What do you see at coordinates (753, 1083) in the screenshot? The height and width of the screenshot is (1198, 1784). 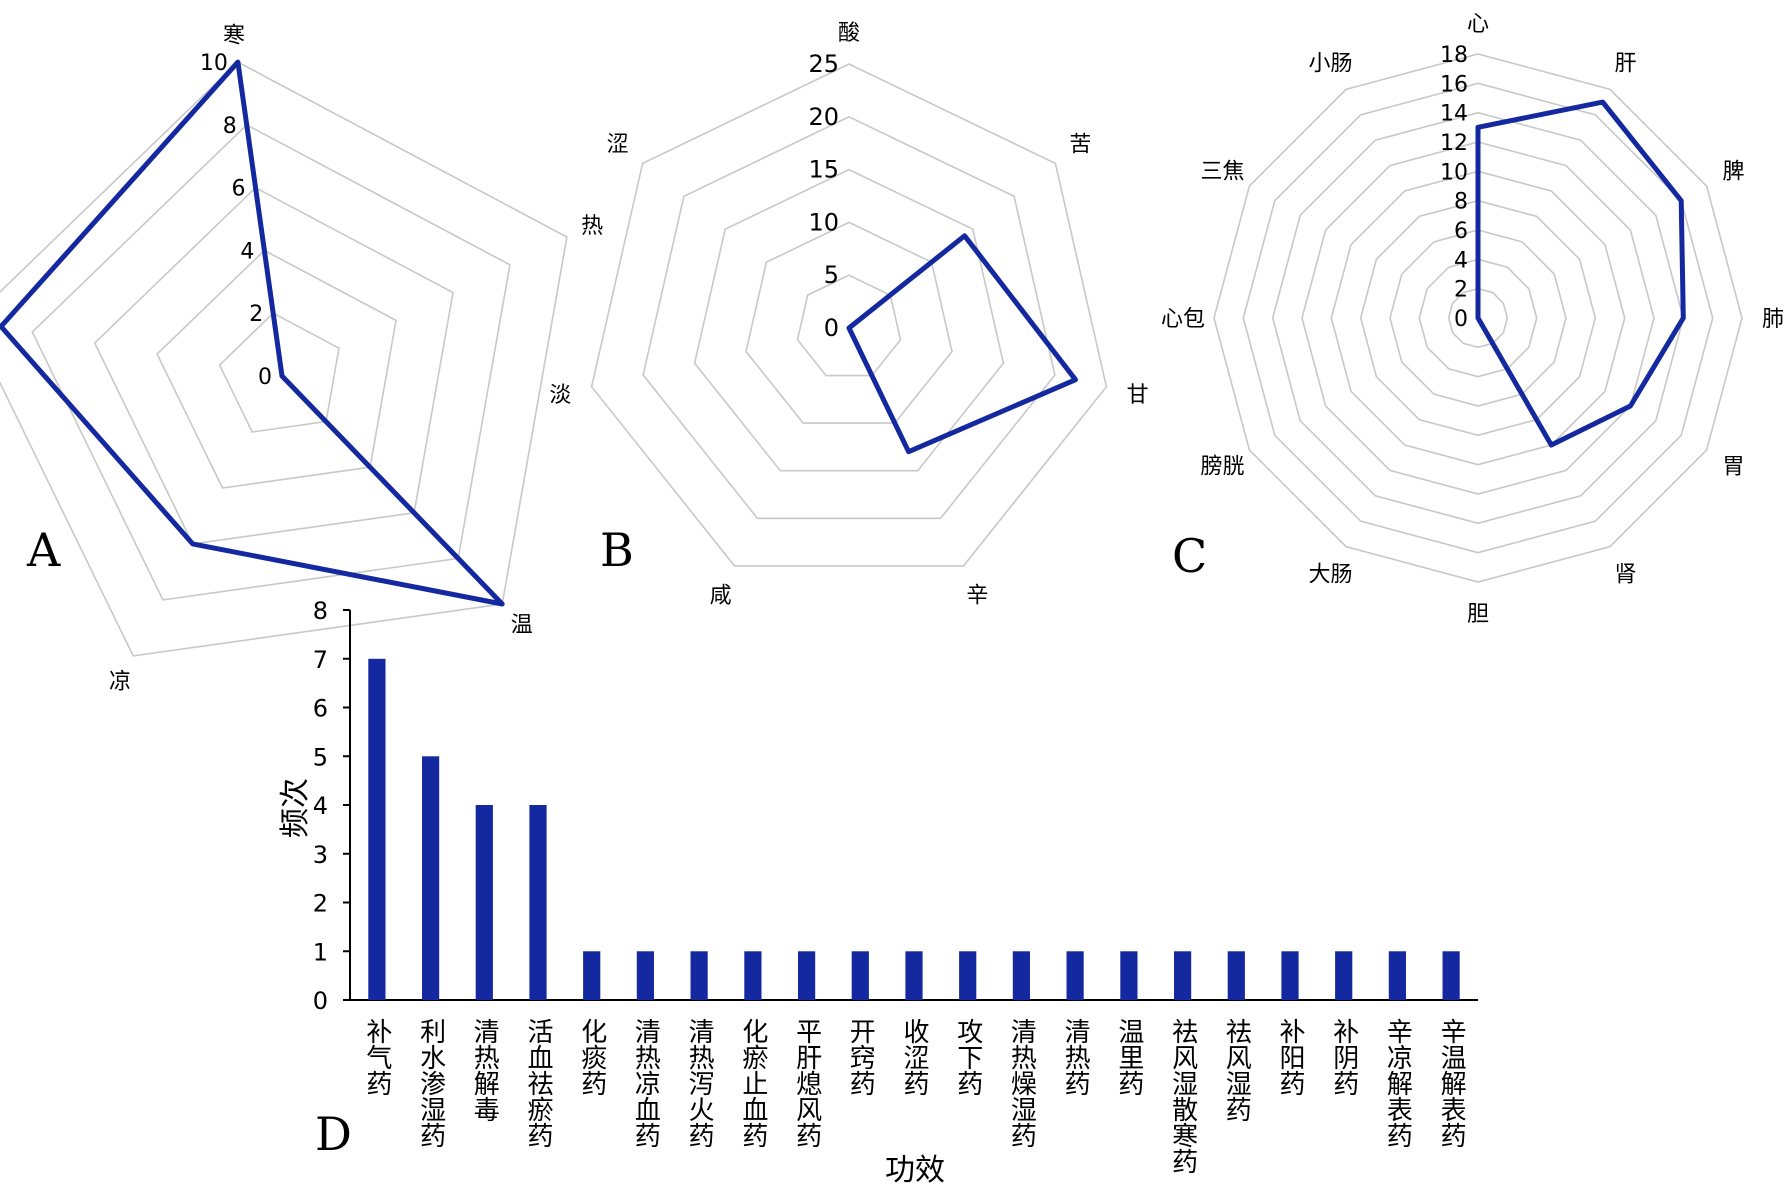 I see `x-category-label: 化瘀止血药` at bounding box center [753, 1083].